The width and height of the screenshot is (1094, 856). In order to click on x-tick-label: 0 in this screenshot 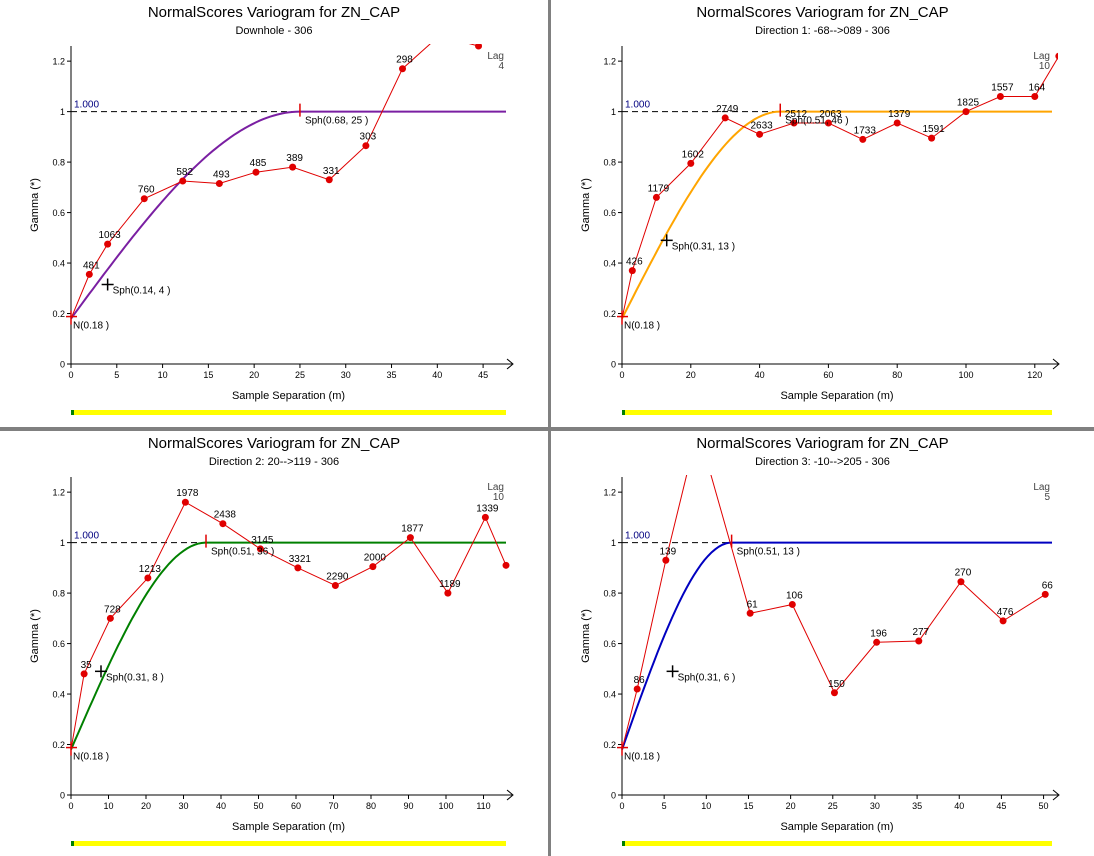, I will do `click(621, 806)`.